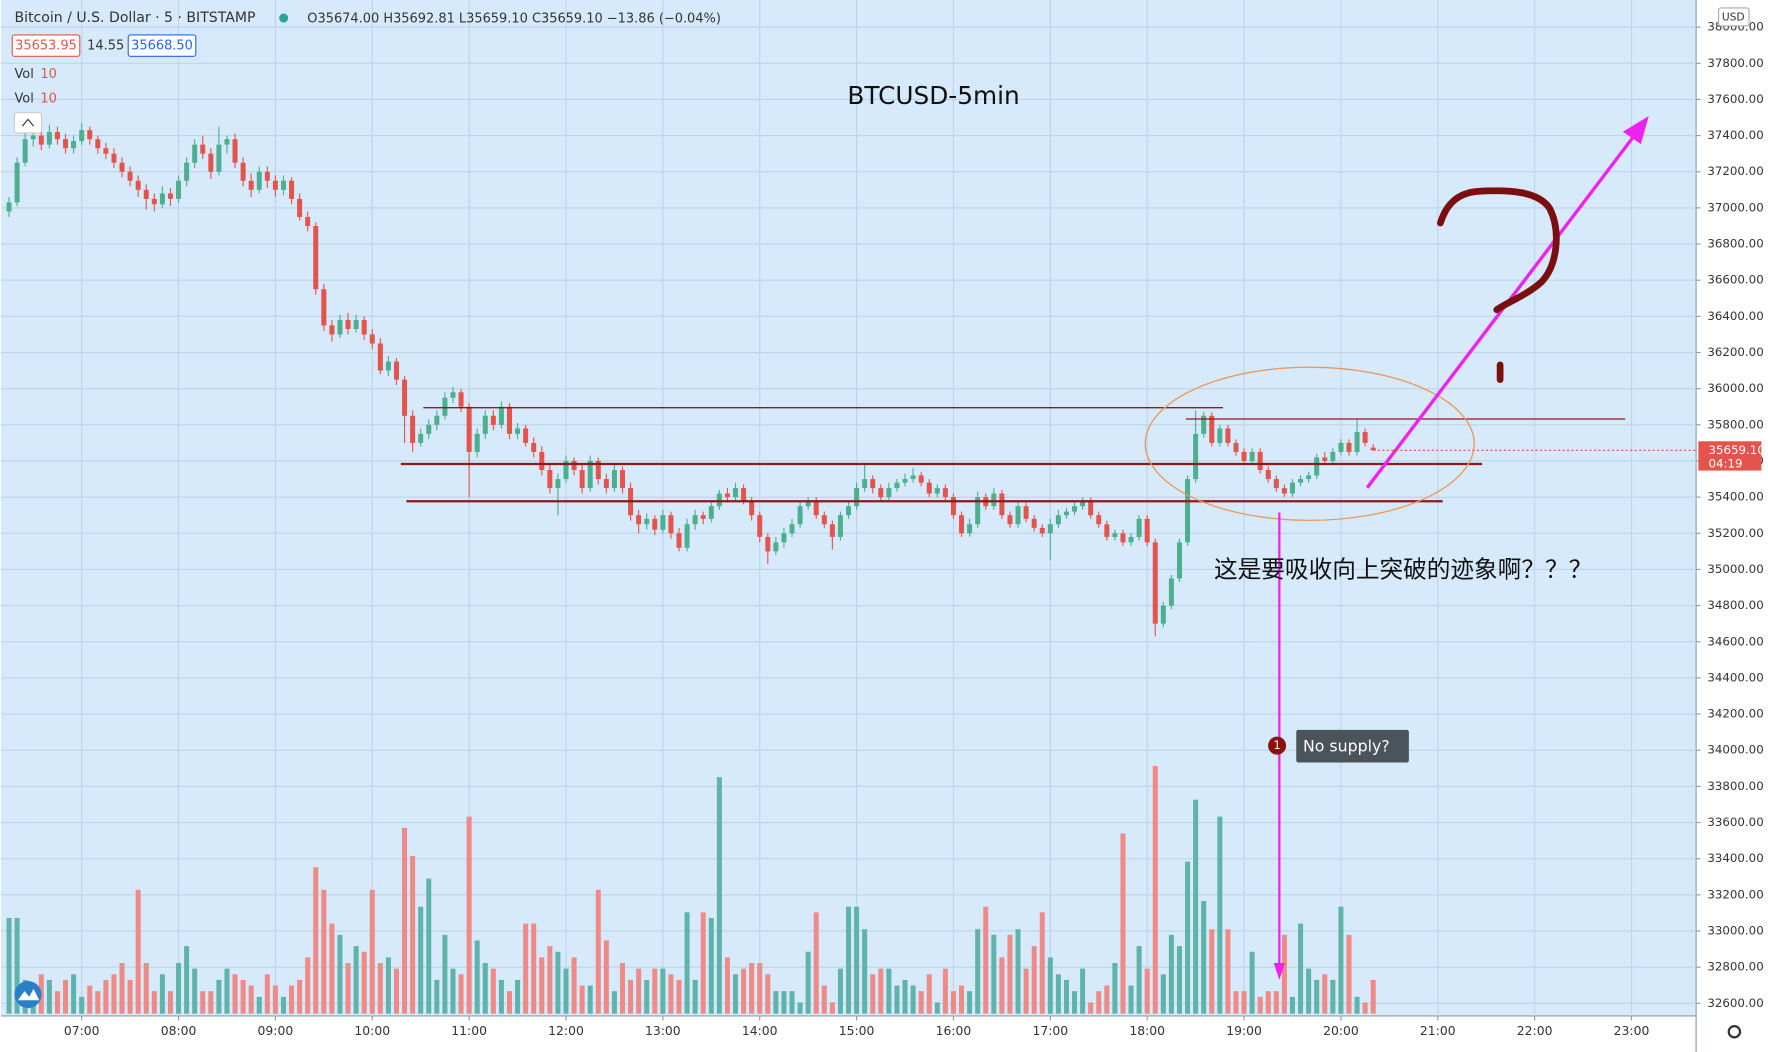 This screenshot has height=1052, width=1768. What do you see at coordinates (1735, 171) in the screenshot?
I see `y-tick-label: 37200.00` at bounding box center [1735, 171].